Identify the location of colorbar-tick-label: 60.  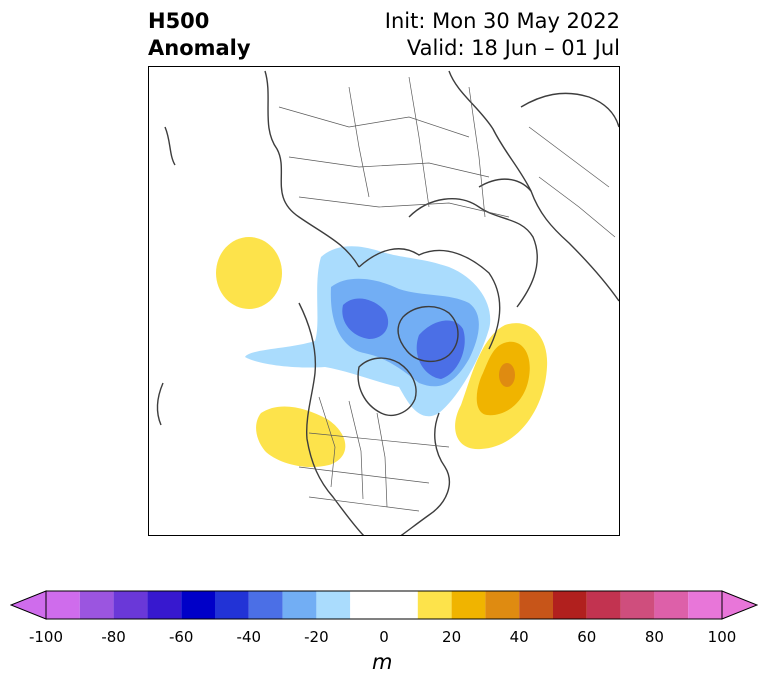
(587, 637).